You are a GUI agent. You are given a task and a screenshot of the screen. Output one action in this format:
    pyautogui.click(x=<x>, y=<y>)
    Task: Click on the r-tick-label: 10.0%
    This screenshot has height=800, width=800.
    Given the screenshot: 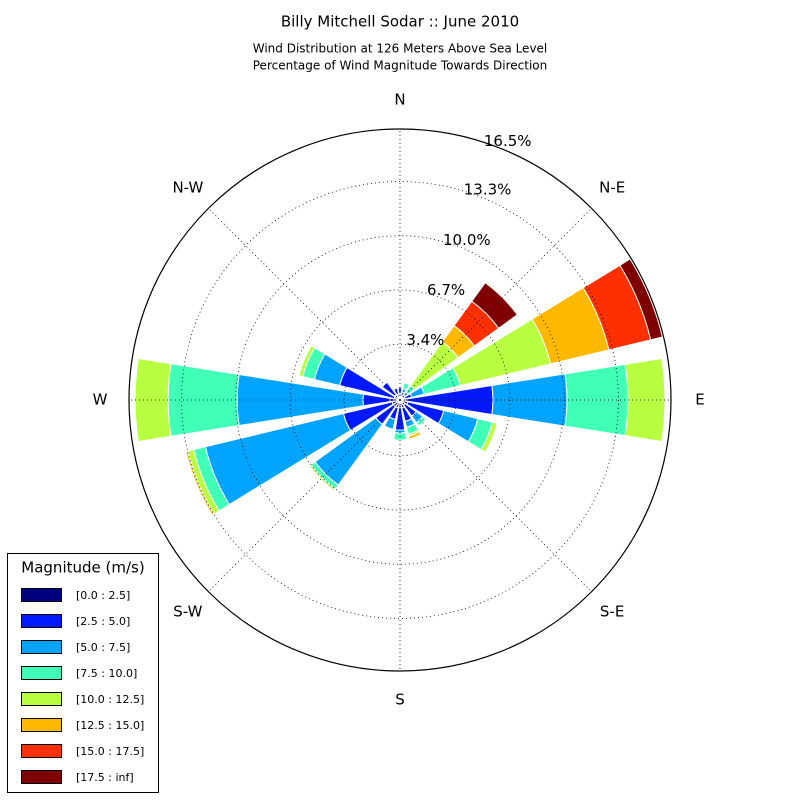 What is the action you would take?
    pyautogui.click(x=467, y=240)
    